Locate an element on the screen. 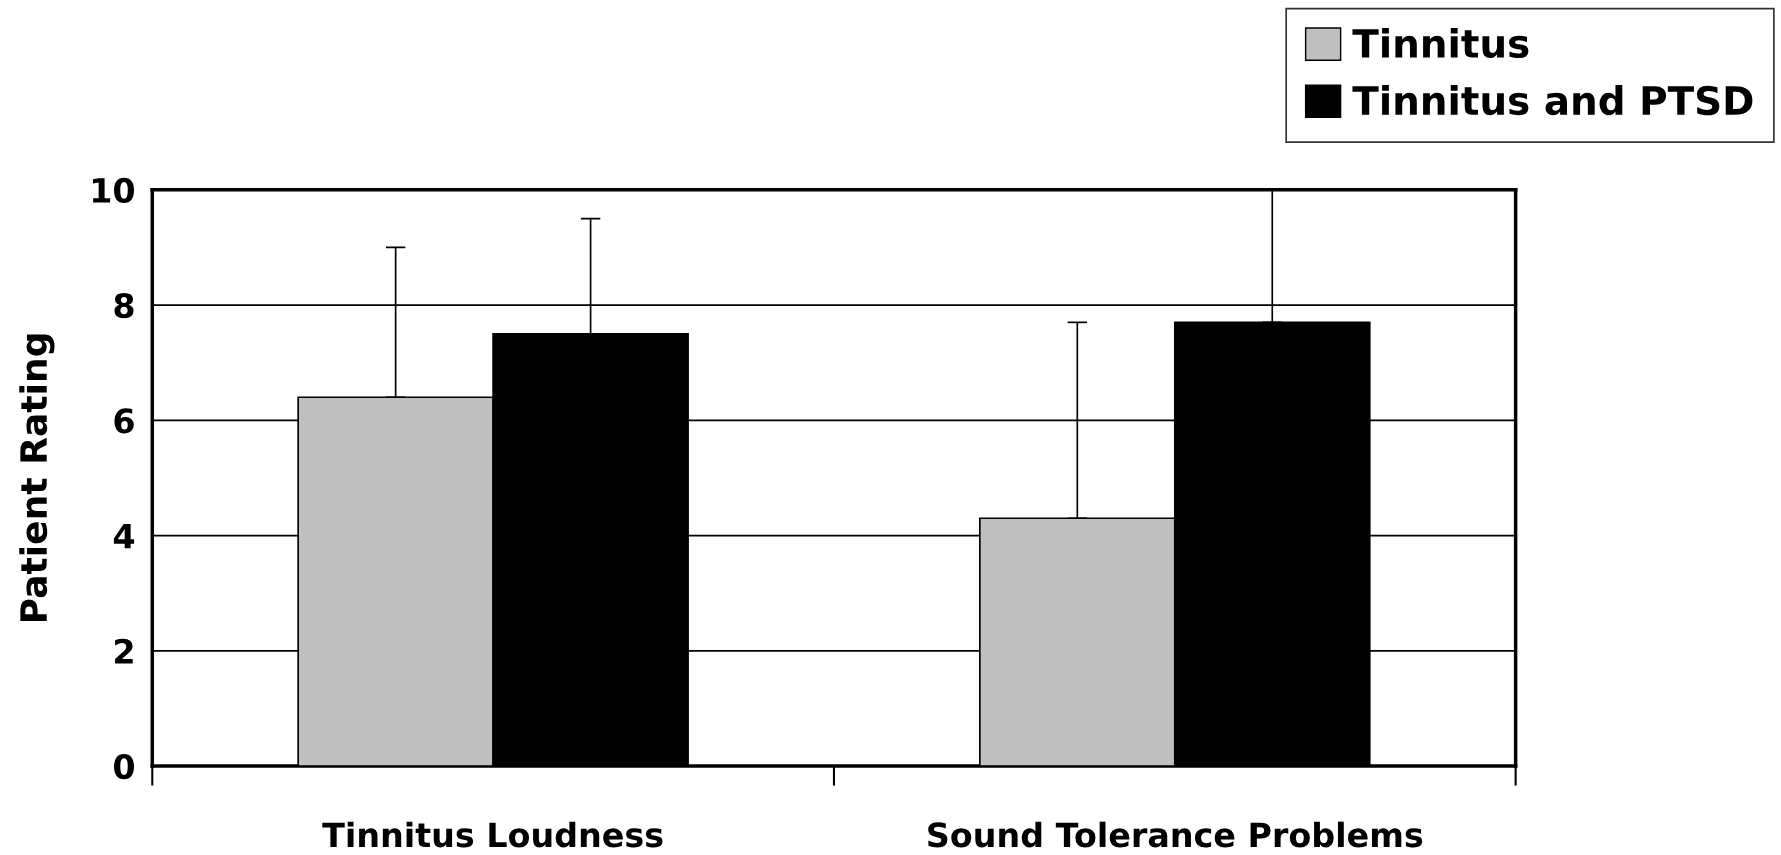 The height and width of the screenshot is (855, 1781). y-tick-label: 2 is located at coordinates (124, 651).